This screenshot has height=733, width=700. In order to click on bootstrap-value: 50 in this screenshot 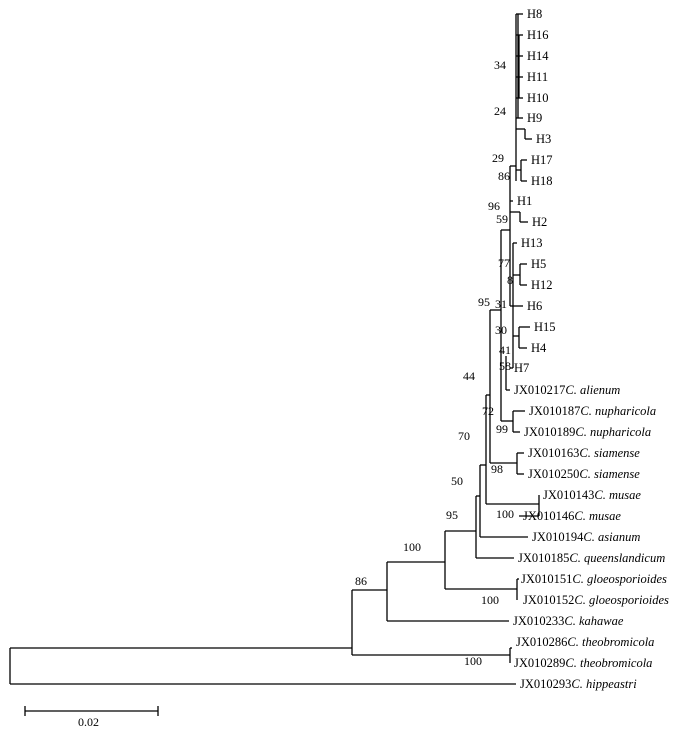, I will do `click(457, 481)`.